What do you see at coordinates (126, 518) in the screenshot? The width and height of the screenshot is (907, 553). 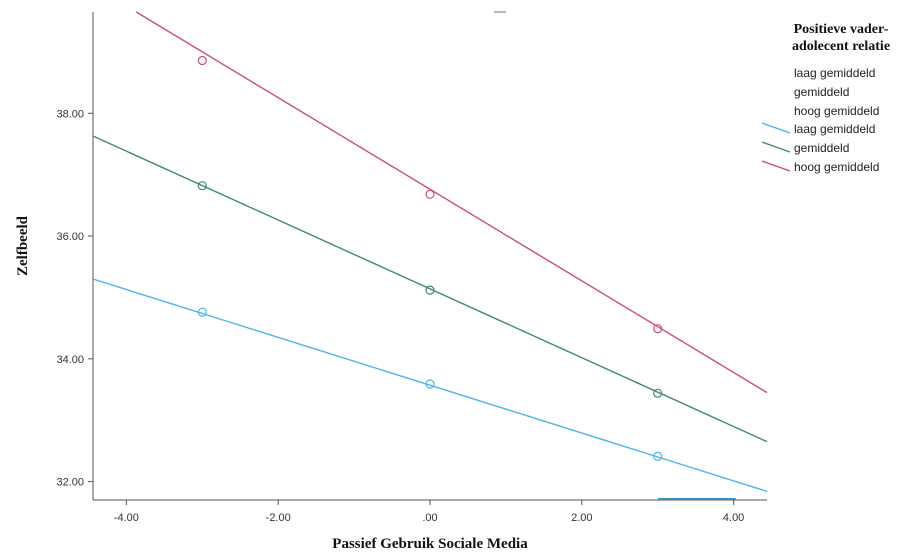 I see `x-tick-label: -4.00` at bounding box center [126, 518].